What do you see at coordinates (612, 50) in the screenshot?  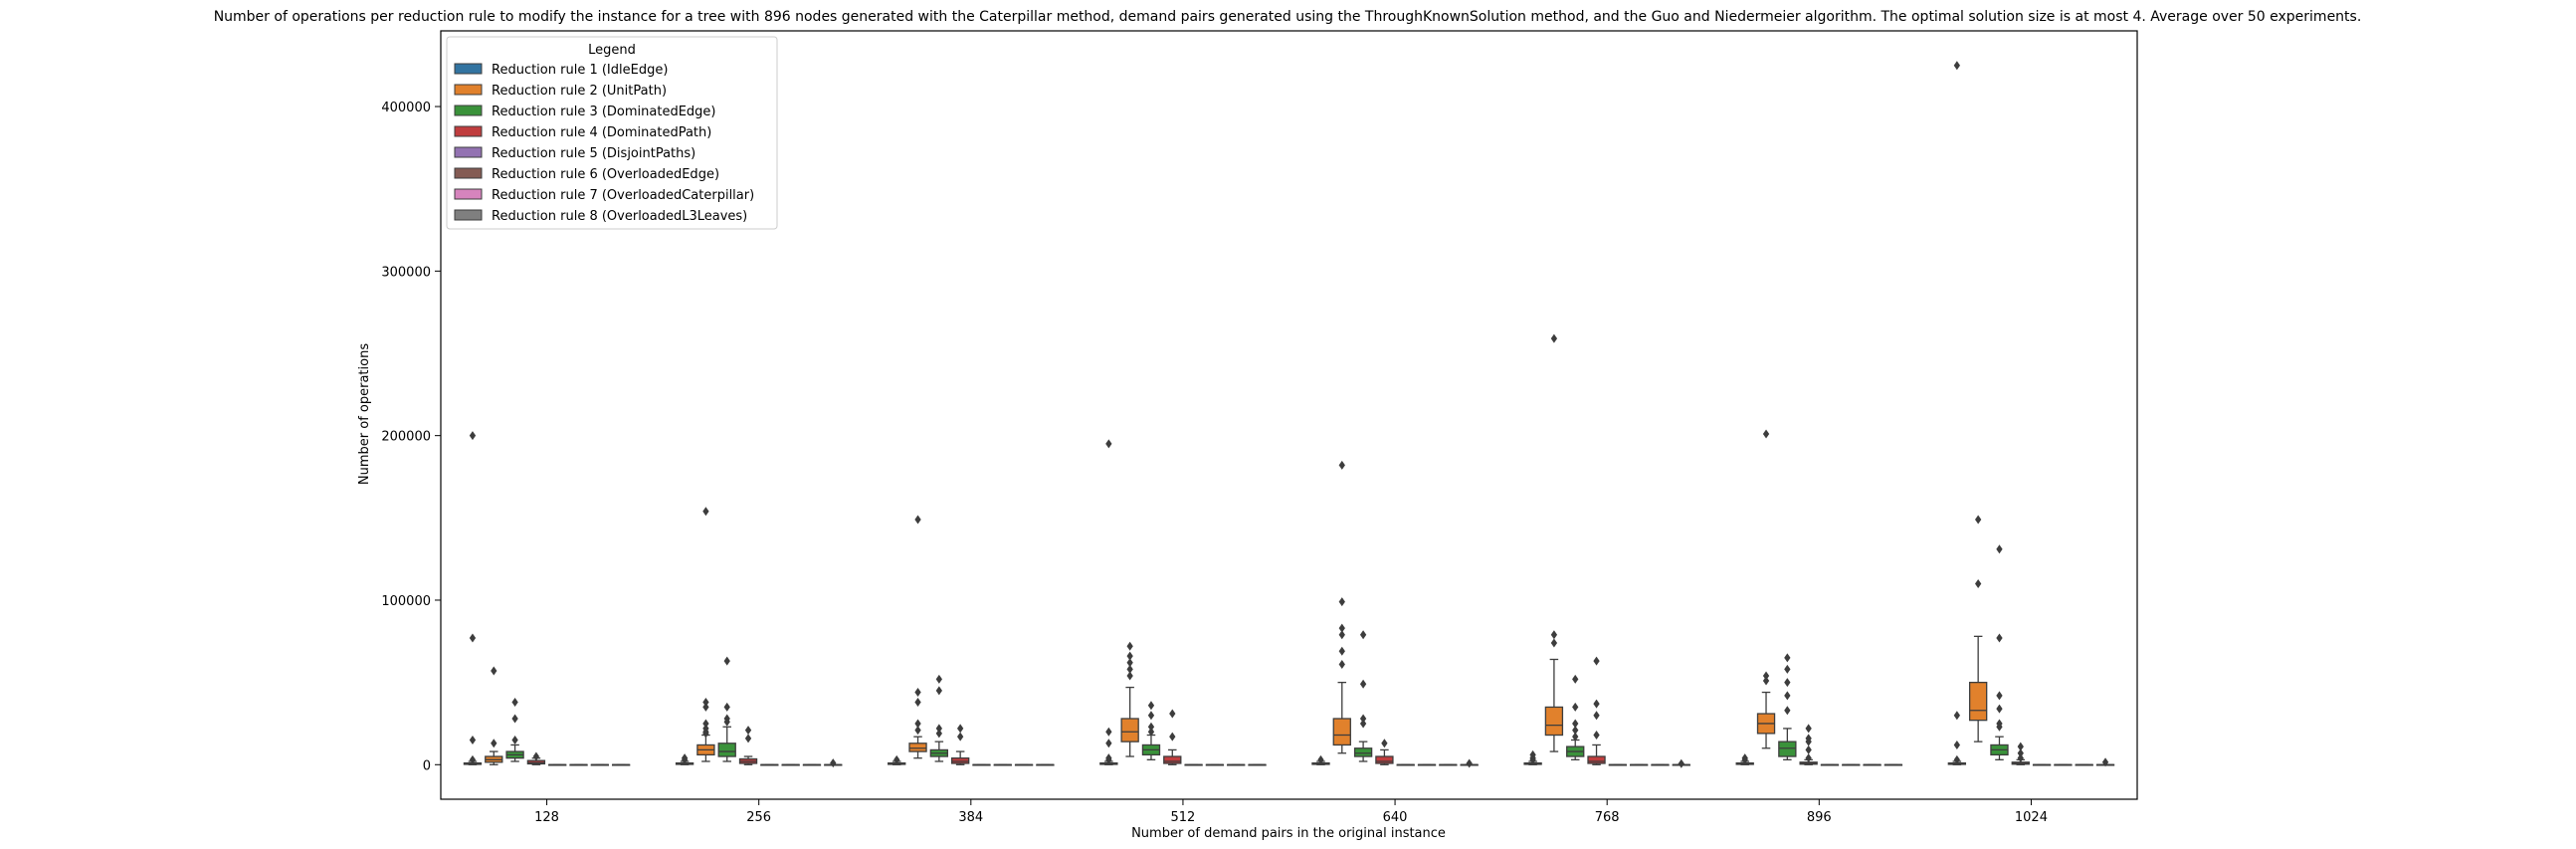 I see `legend-title: Legend` at bounding box center [612, 50].